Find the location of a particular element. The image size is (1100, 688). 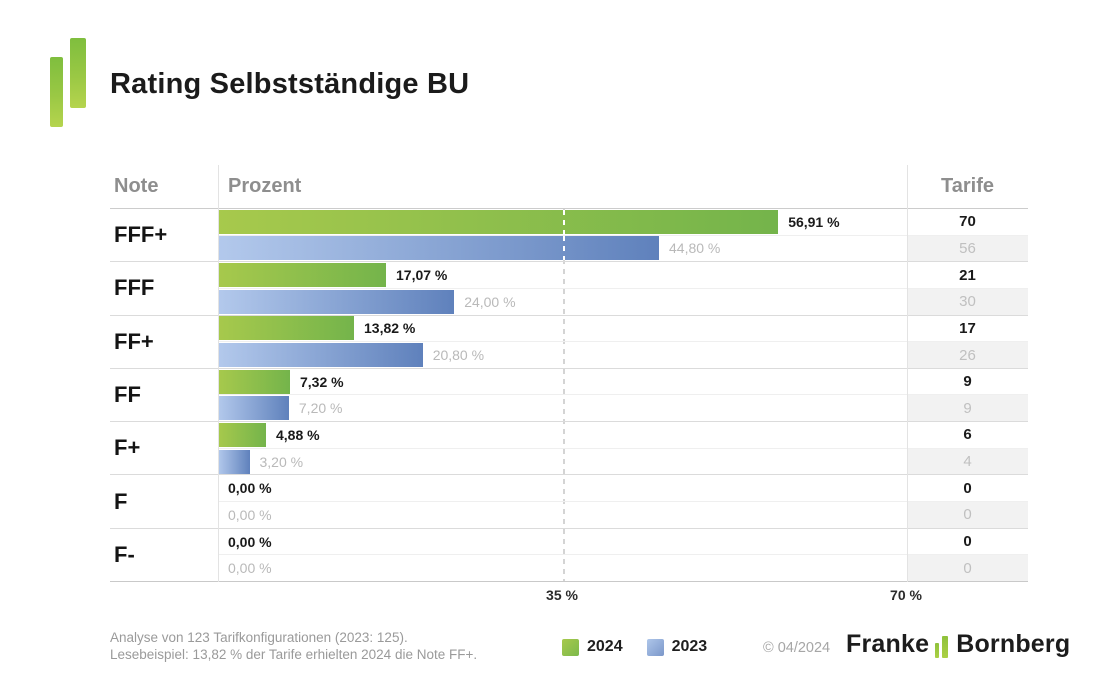

bar-row-2024-FFF+: 56,91 % is located at coordinates (562, 222).